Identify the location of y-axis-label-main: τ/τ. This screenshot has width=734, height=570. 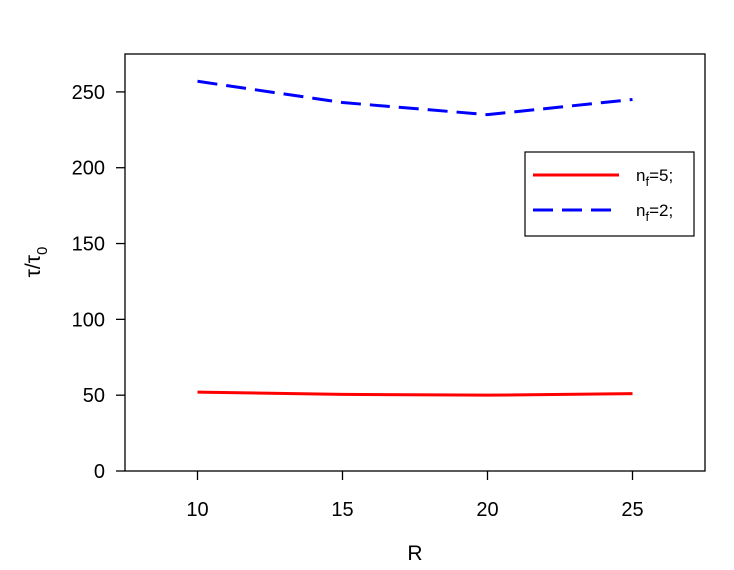
(33, 265).